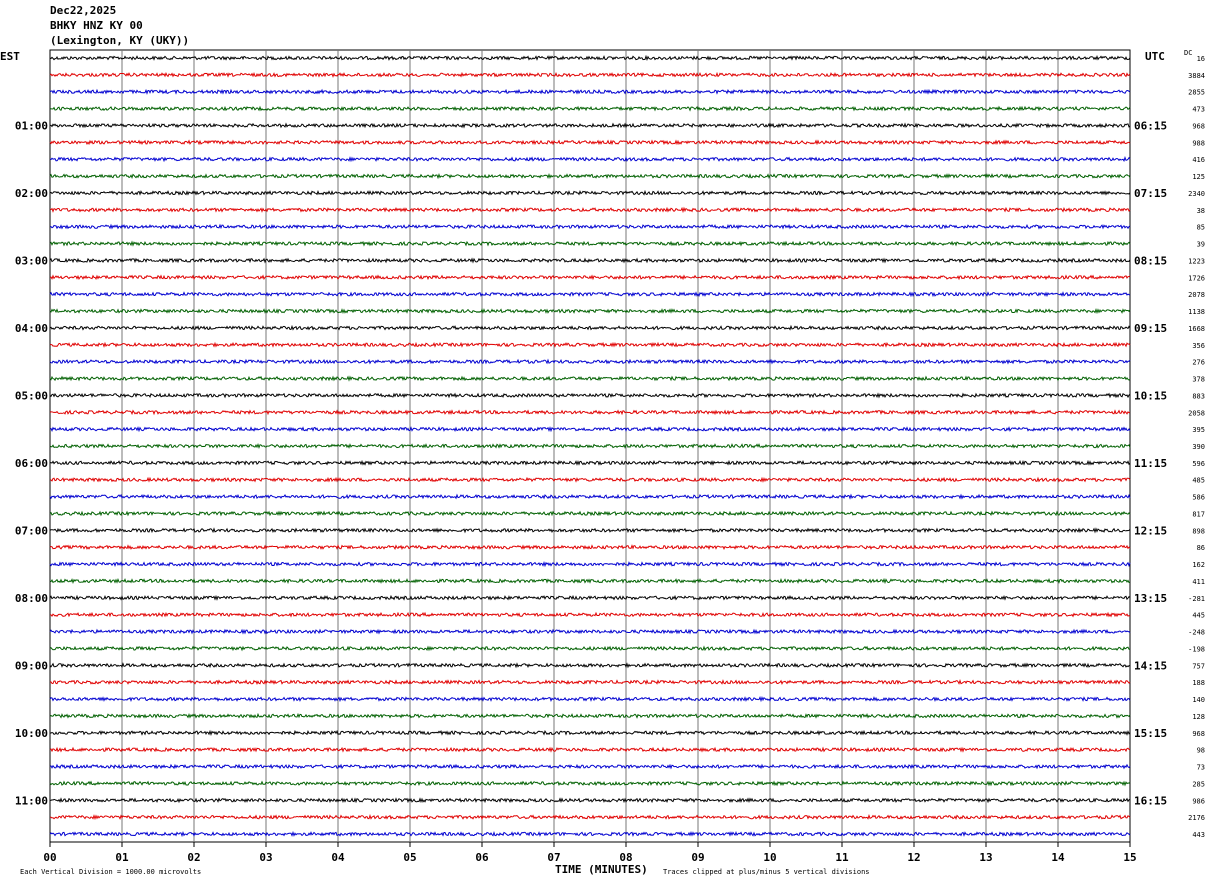 The height and width of the screenshot is (886, 1210). I want to click on x-tick-label: 00, so click(49, 857).